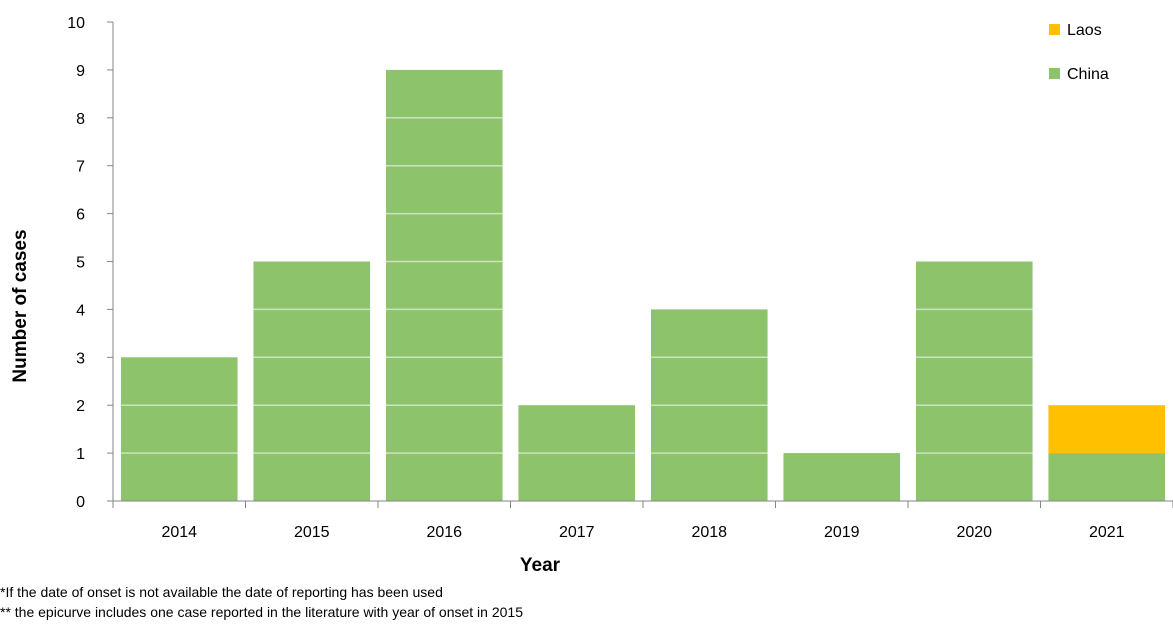  What do you see at coordinates (1107, 429) in the screenshot?
I see `bar-laos-2021` at bounding box center [1107, 429].